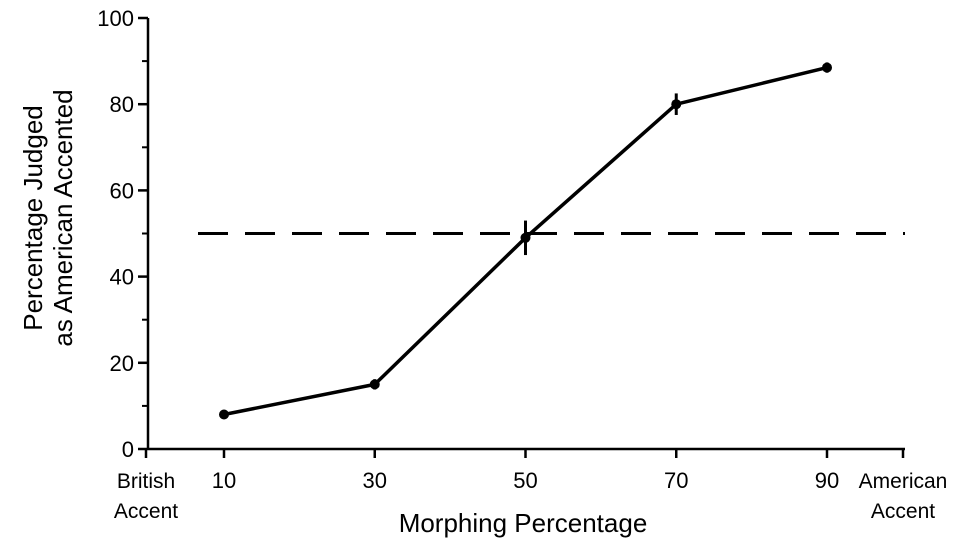  I want to click on x-tick-label-30: 30, so click(375, 480).